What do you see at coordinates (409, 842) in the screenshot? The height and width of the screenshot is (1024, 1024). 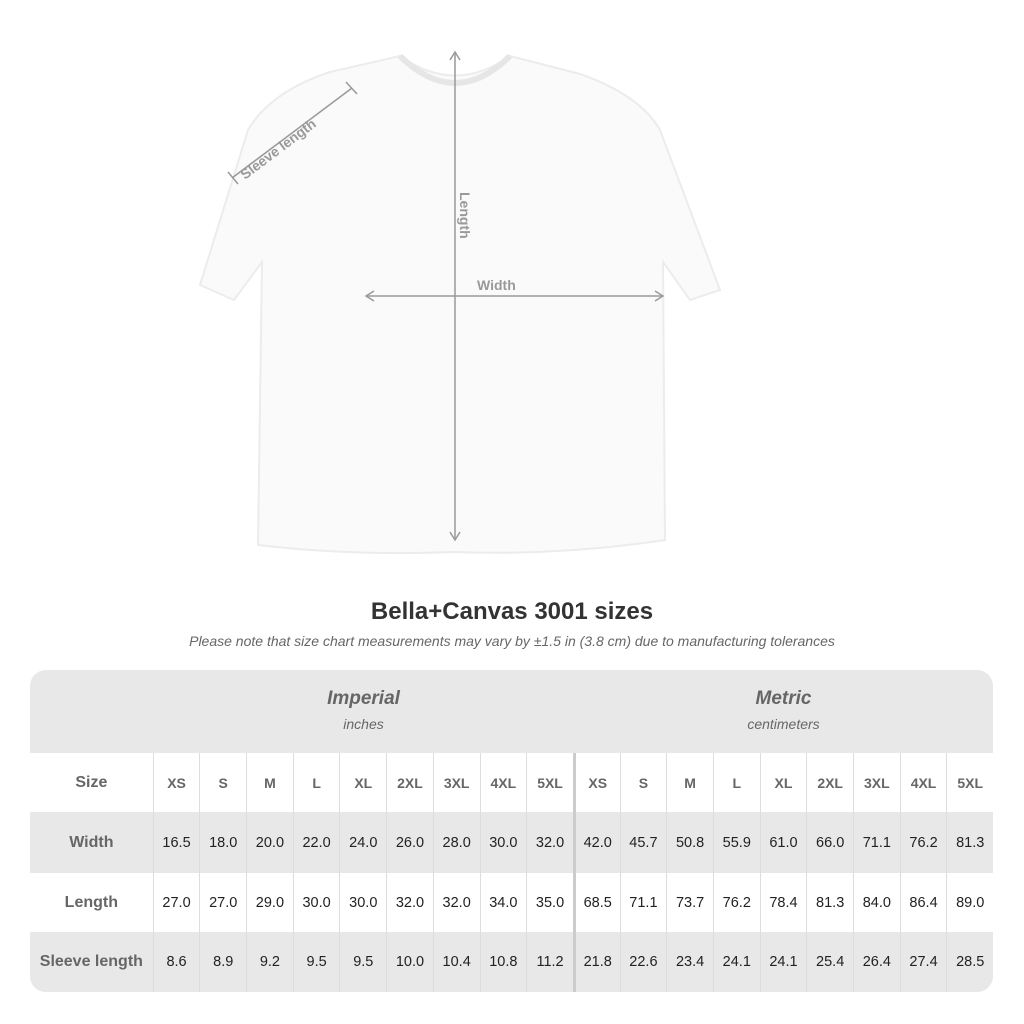 I see `table-cell: 26.0` at bounding box center [409, 842].